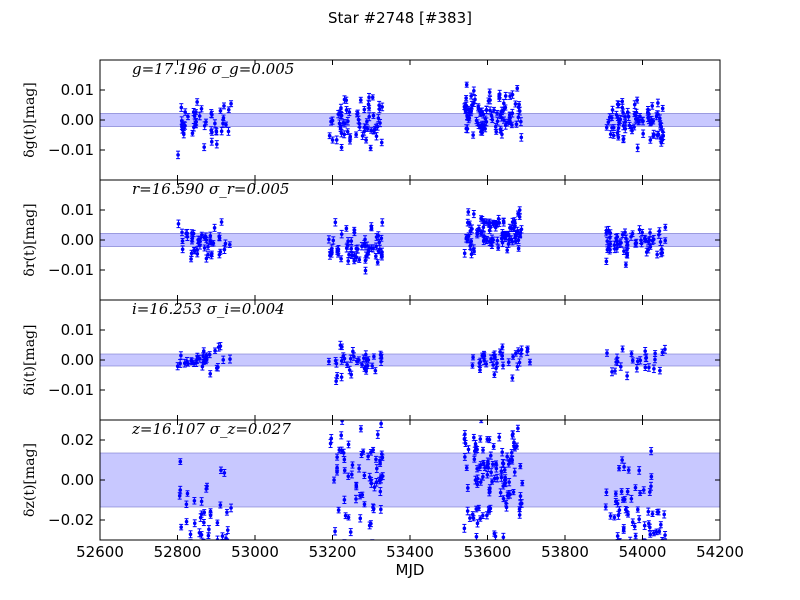 The width and height of the screenshot is (800, 600). What do you see at coordinates (30, 360) in the screenshot?
I see `y-axis-label: δi(t)[mag]` at bounding box center [30, 360].